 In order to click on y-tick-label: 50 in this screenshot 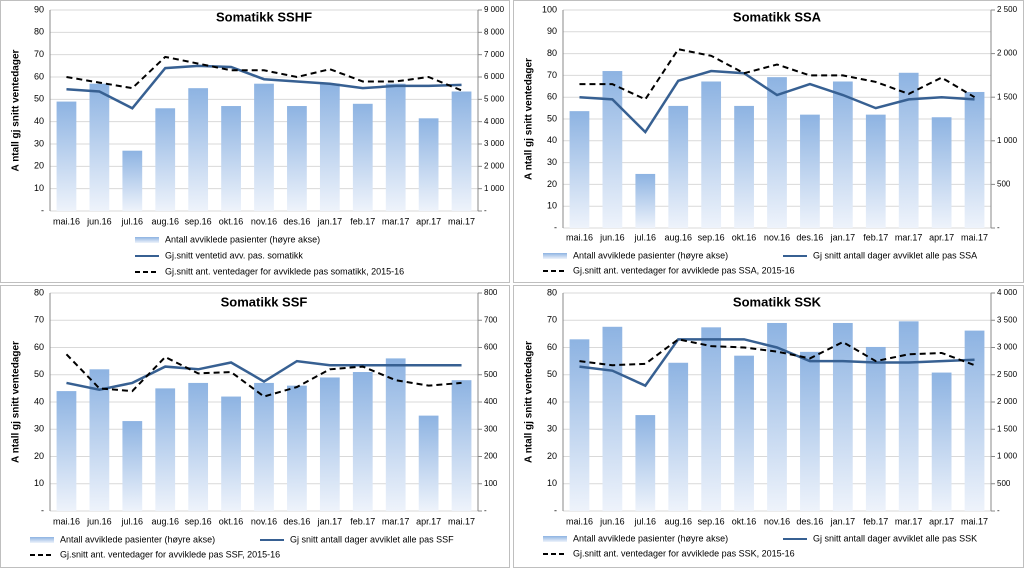, I will do `click(39, 374)`.